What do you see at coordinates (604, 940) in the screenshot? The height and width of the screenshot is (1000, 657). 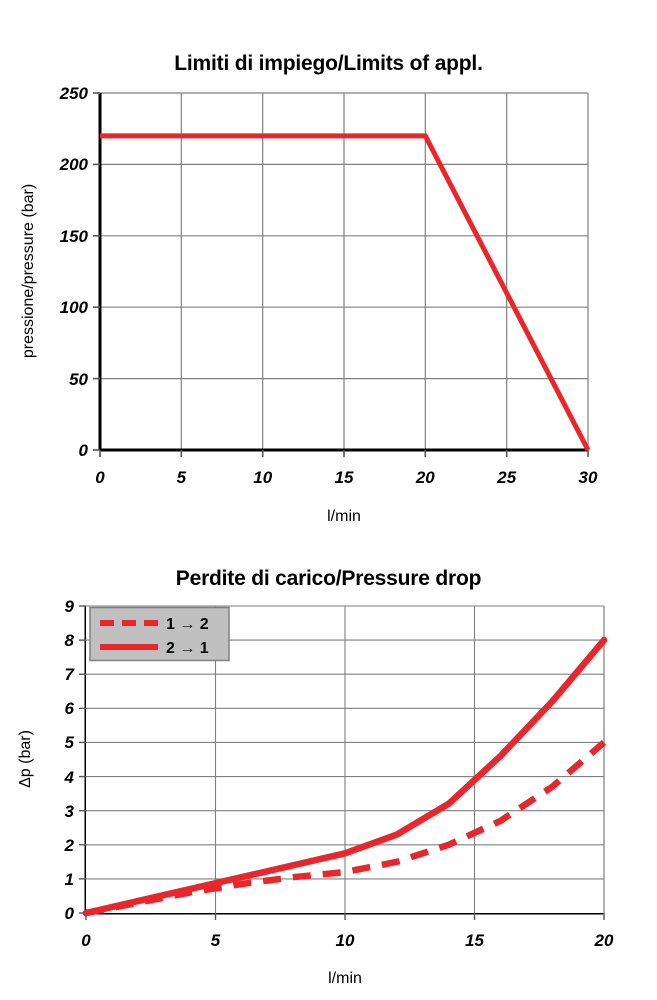 I see `chart2-xtick-20: 20` at bounding box center [604, 940].